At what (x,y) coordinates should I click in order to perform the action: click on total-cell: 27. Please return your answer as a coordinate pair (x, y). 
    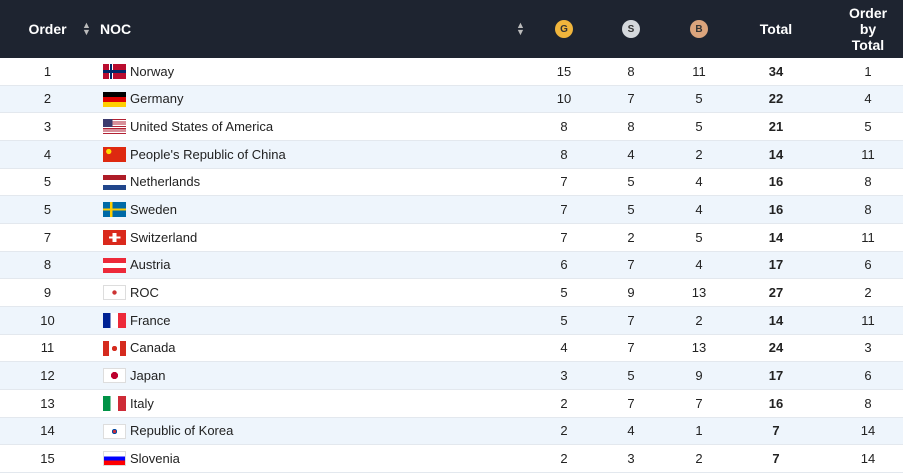
    Looking at the image, I should click on (776, 293).